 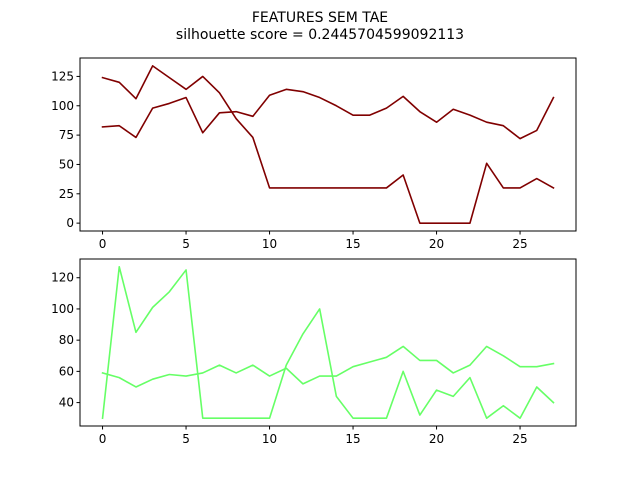 What do you see at coordinates (62, 278) in the screenshot?
I see `y-tick-label: 120` at bounding box center [62, 278].